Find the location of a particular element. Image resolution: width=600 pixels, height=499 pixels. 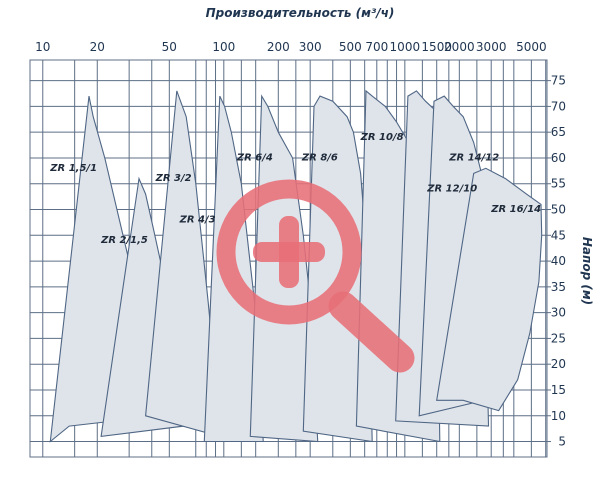

zone-label: ZR 8/6 is located at coordinates (319, 158).